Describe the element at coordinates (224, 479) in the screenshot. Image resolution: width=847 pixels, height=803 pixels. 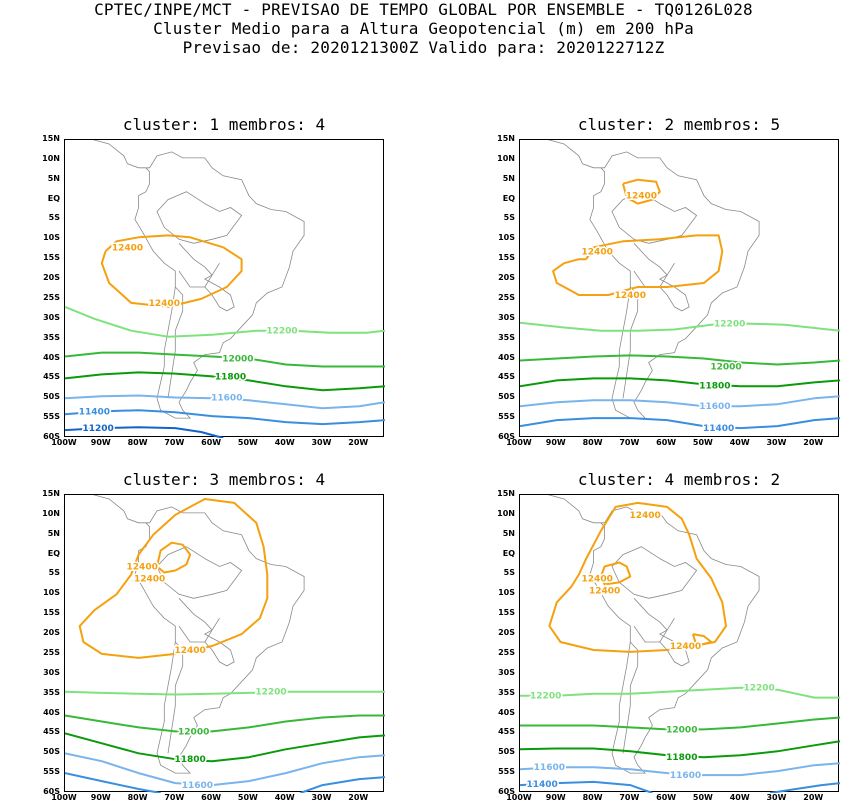
I see `panel-title: cluster: 3 membros: 4` at that location.